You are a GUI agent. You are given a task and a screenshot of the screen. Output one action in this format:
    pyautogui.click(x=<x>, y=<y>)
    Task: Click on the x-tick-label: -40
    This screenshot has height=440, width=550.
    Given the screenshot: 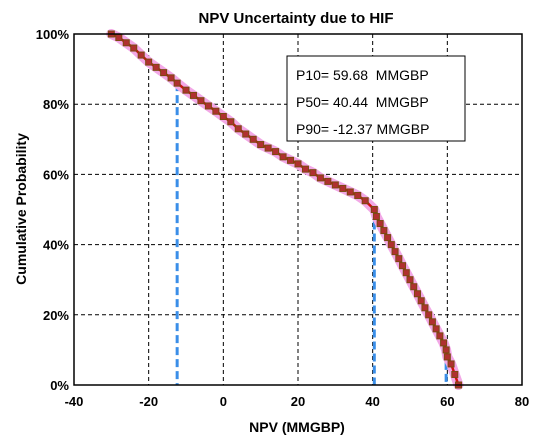 What is the action you would take?
    pyautogui.click(x=74, y=401)
    